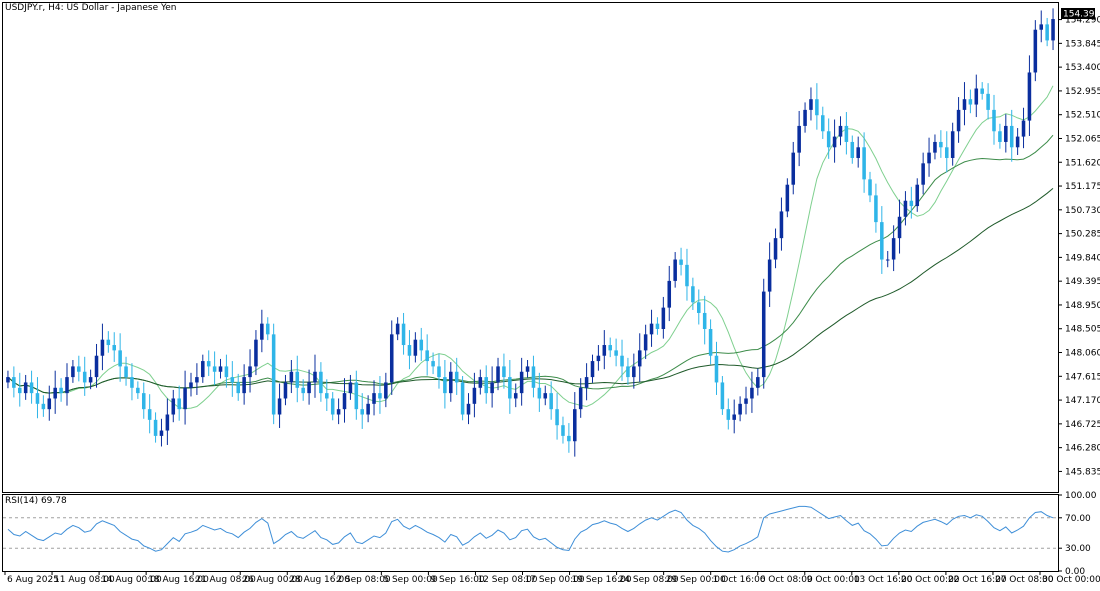 This screenshot has width=1100, height=591. I want to click on price-axis-label: 149.395, so click(1082, 282).